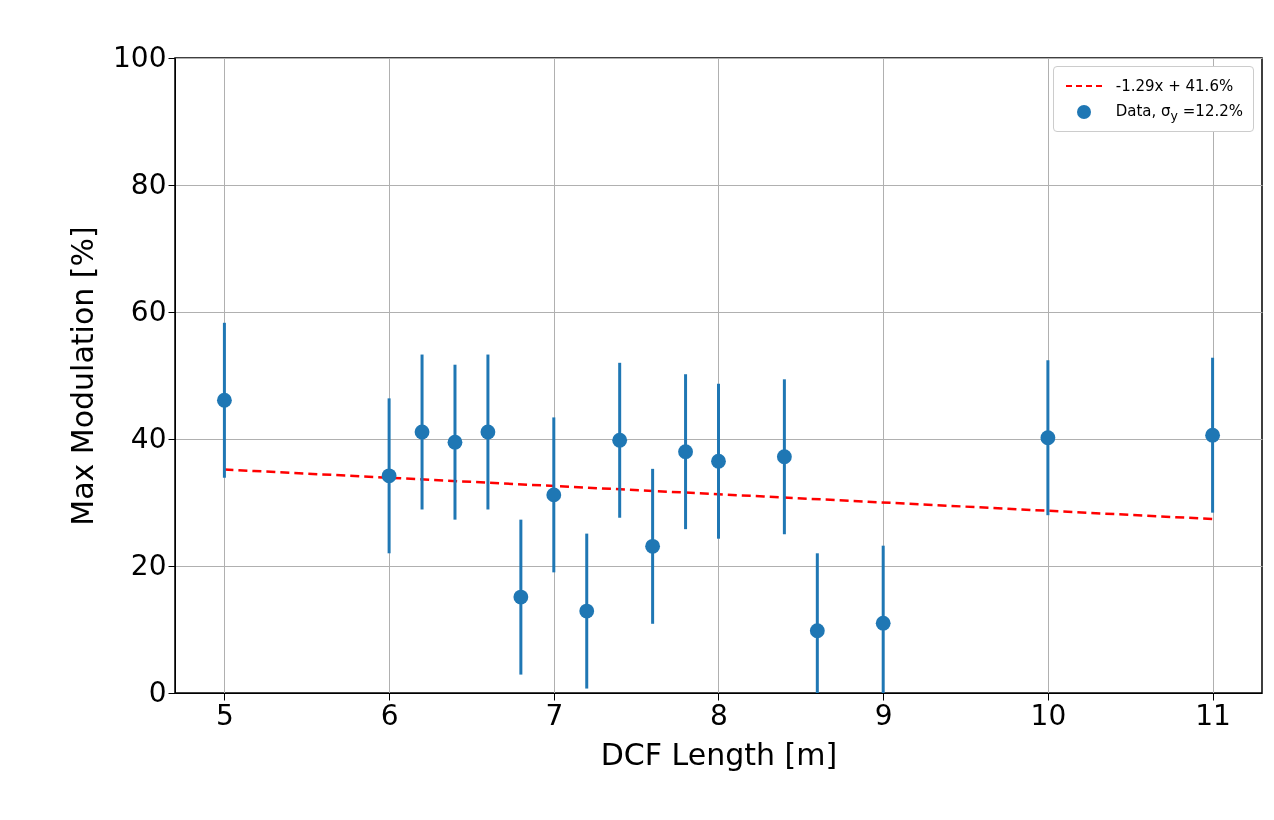  What do you see at coordinates (140, 57) in the screenshot?
I see `y-tick-label: 100` at bounding box center [140, 57].